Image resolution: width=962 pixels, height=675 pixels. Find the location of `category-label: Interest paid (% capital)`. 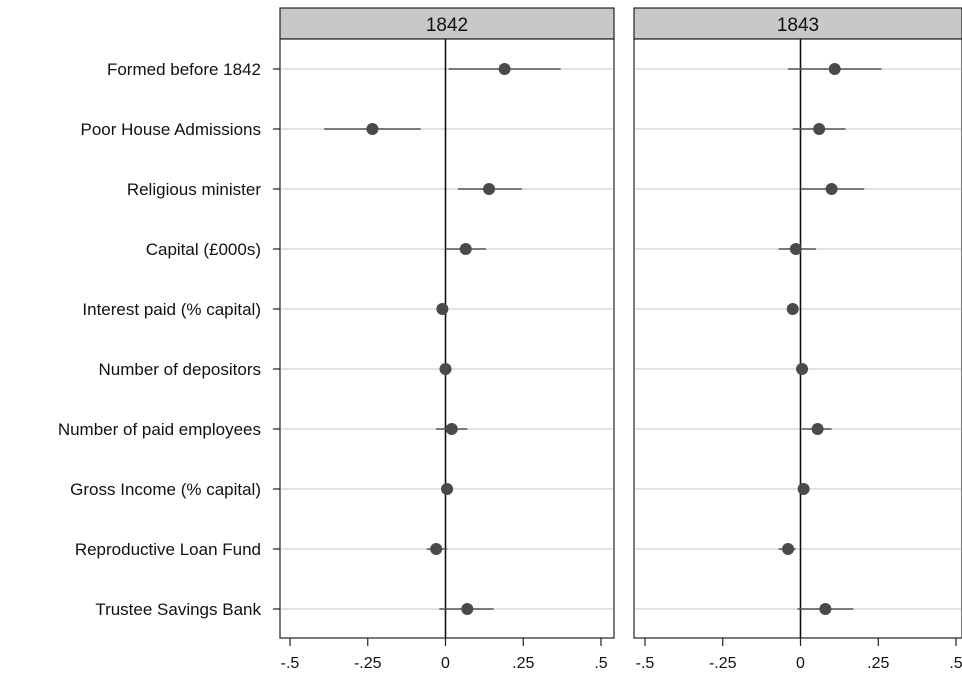

category-label: Interest paid (% capital) is located at coordinates (171, 309).